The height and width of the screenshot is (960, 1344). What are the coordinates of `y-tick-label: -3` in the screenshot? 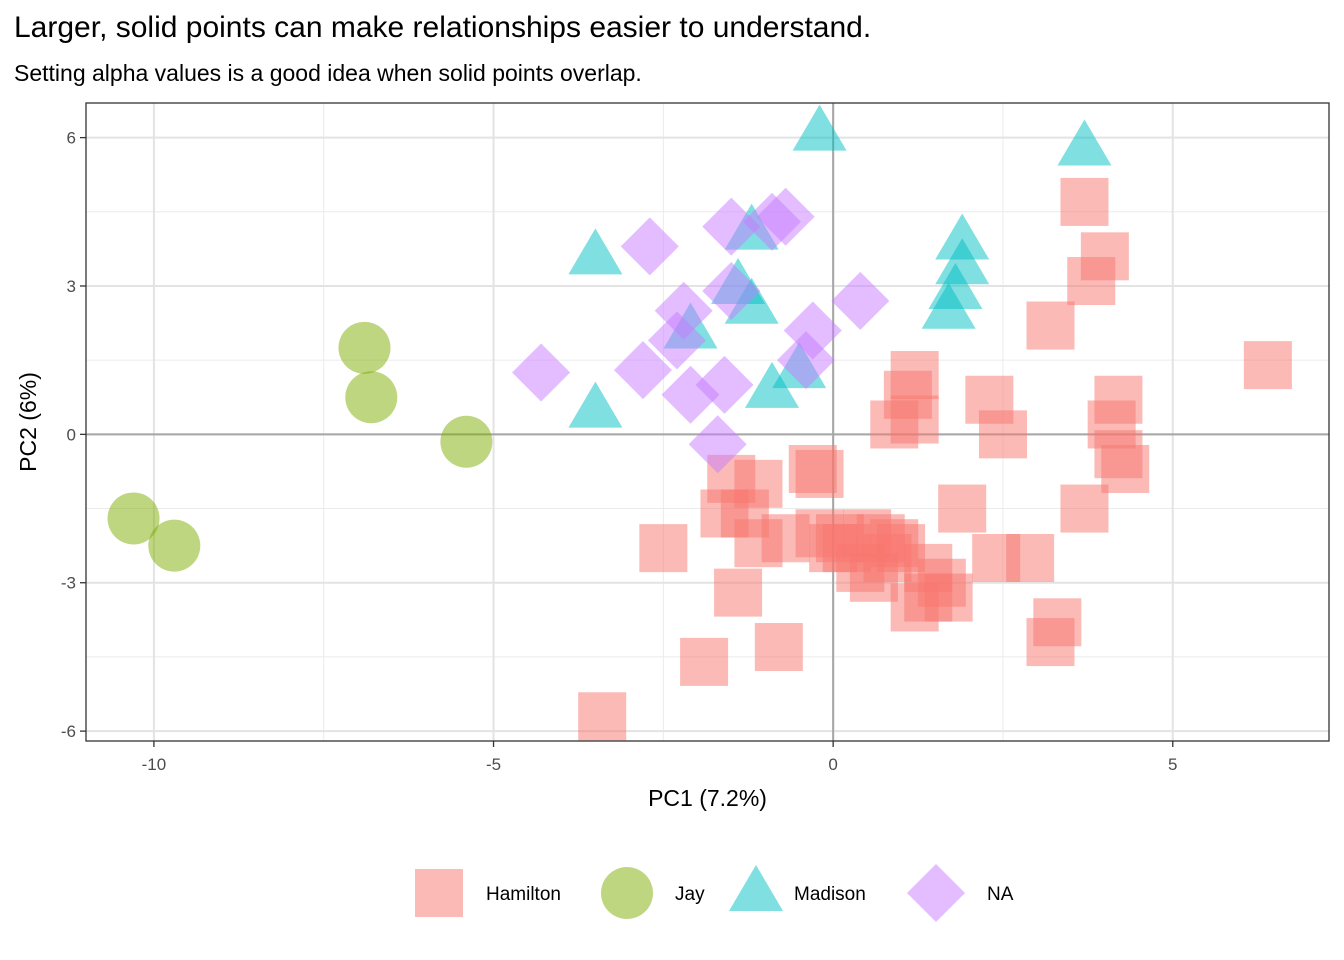 It's located at (68, 583).